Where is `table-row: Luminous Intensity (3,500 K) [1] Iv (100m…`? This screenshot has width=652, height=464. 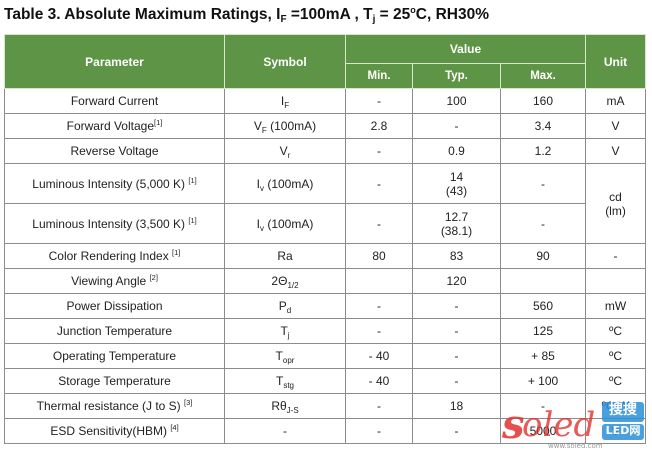 table-row: Luminous Intensity (3,500 K) [1] Iv (100m… is located at coordinates (325, 223).